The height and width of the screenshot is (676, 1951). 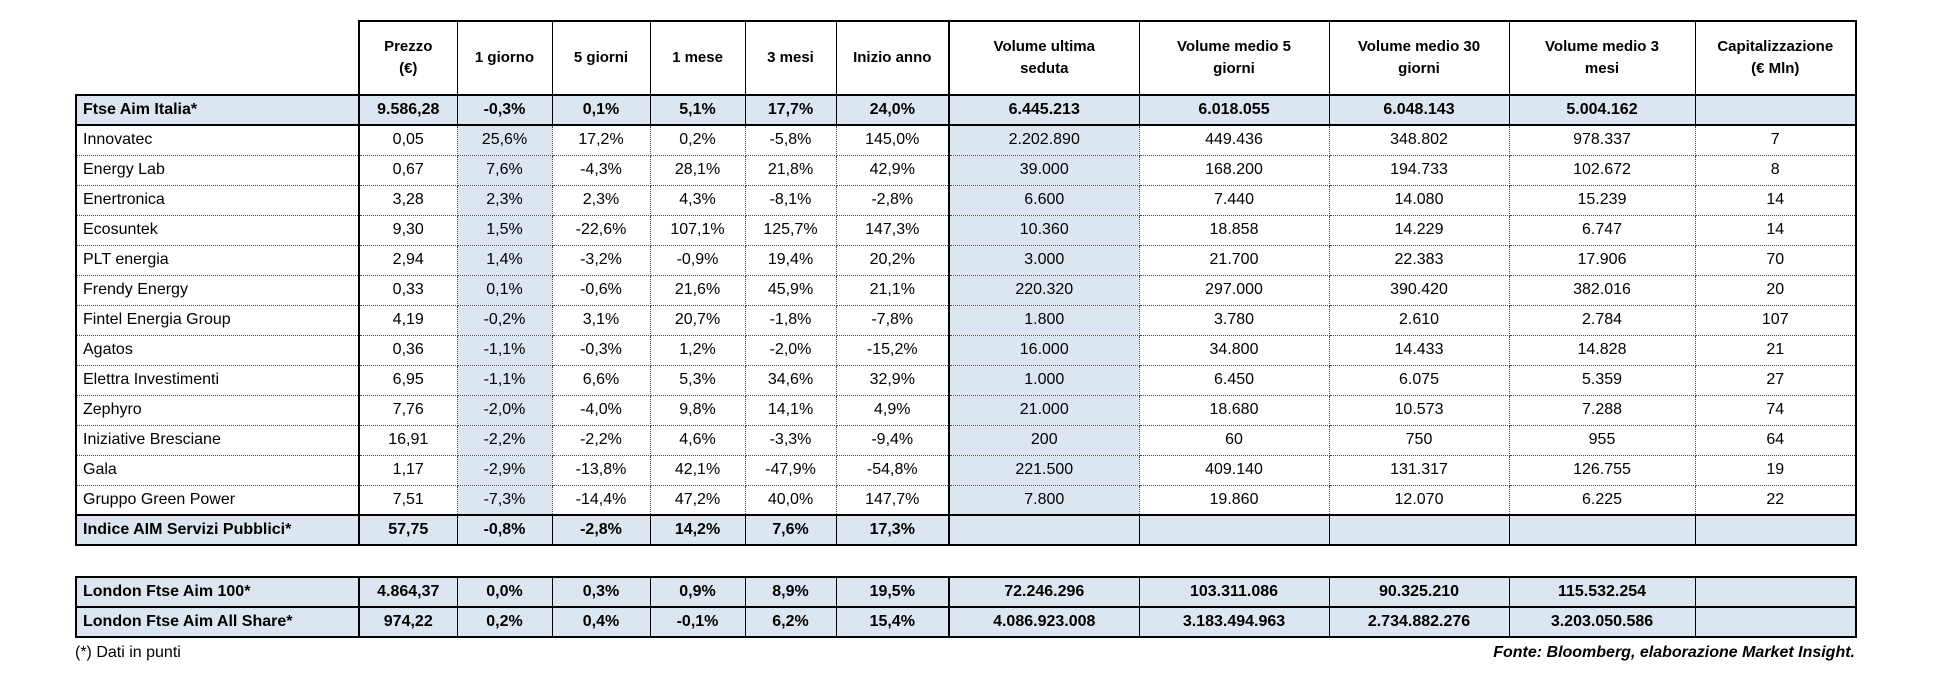 What do you see at coordinates (1775, 410) in the screenshot?
I see `value-cell: 74` at bounding box center [1775, 410].